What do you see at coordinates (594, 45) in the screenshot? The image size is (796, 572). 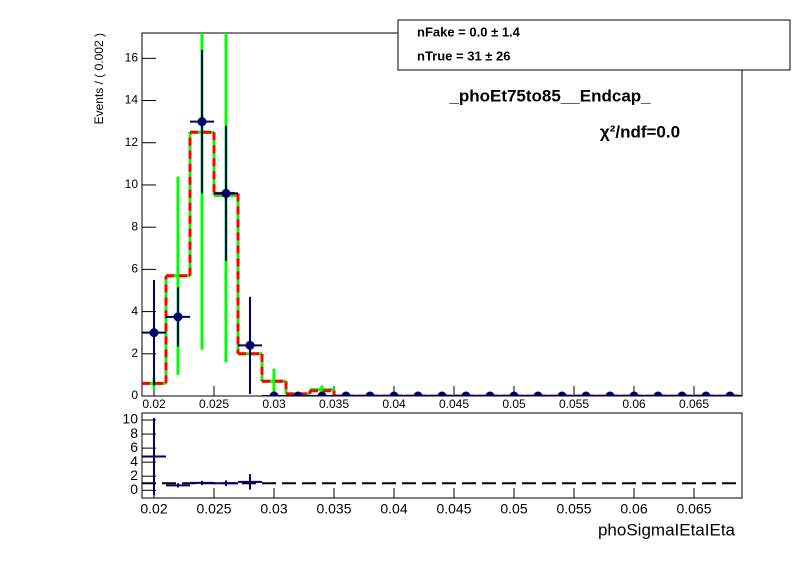 I see `stats-box` at bounding box center [594, 45].